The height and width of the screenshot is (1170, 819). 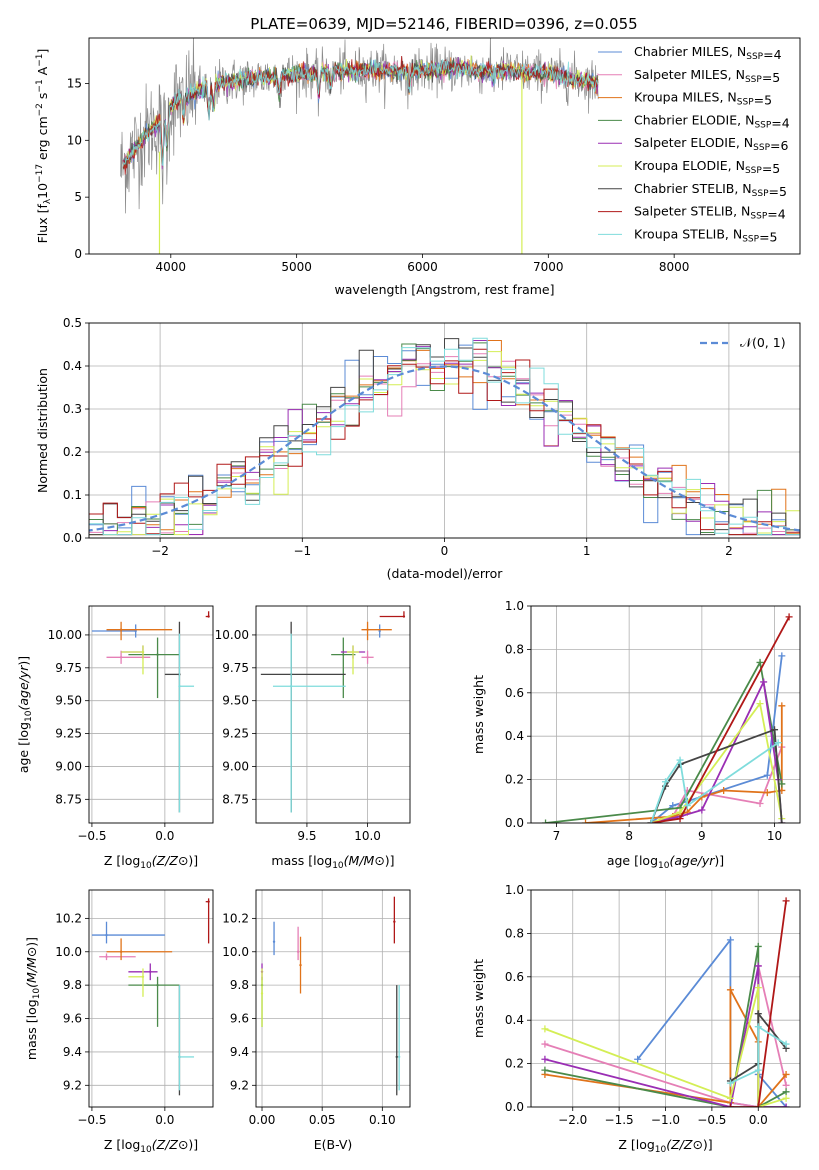 I want to click on y-tick-label: 0.6, so click(x=514, y=977).